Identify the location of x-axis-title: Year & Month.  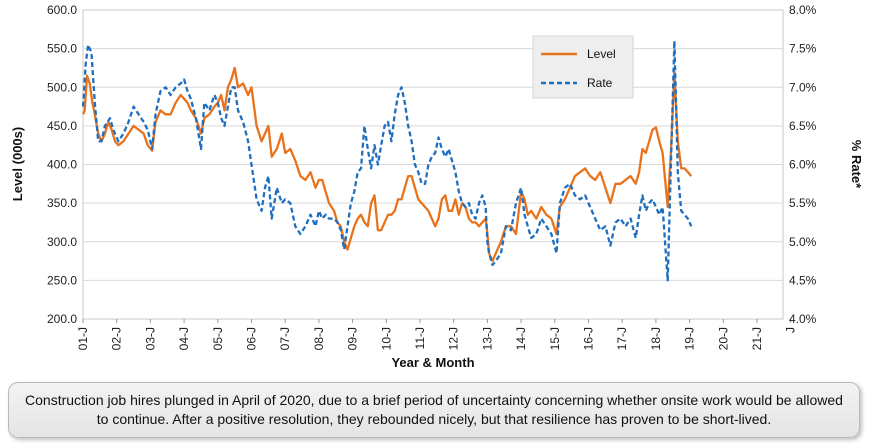
(432, 362).